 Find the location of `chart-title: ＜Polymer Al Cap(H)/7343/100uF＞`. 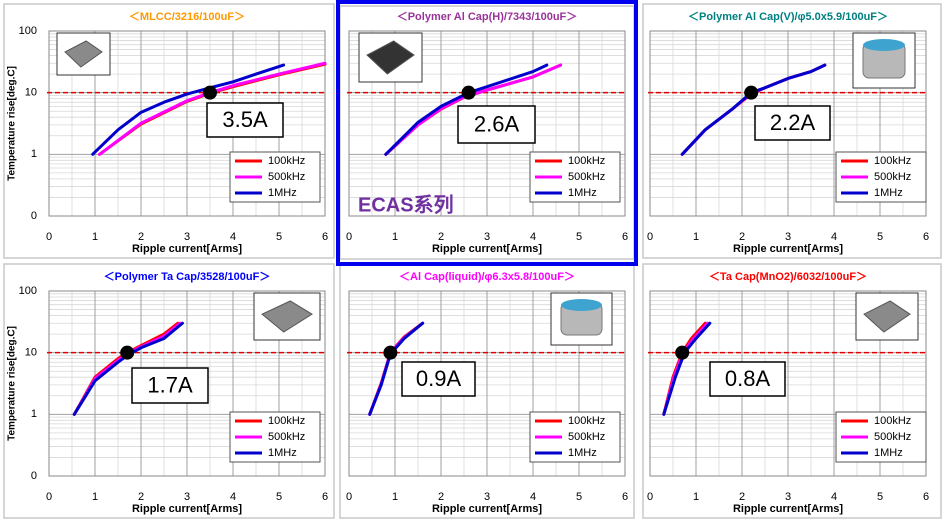

chart-title: ＜Polymer Al Cap(H)/7343/100uF＞ is located at coordinates (487, 17).